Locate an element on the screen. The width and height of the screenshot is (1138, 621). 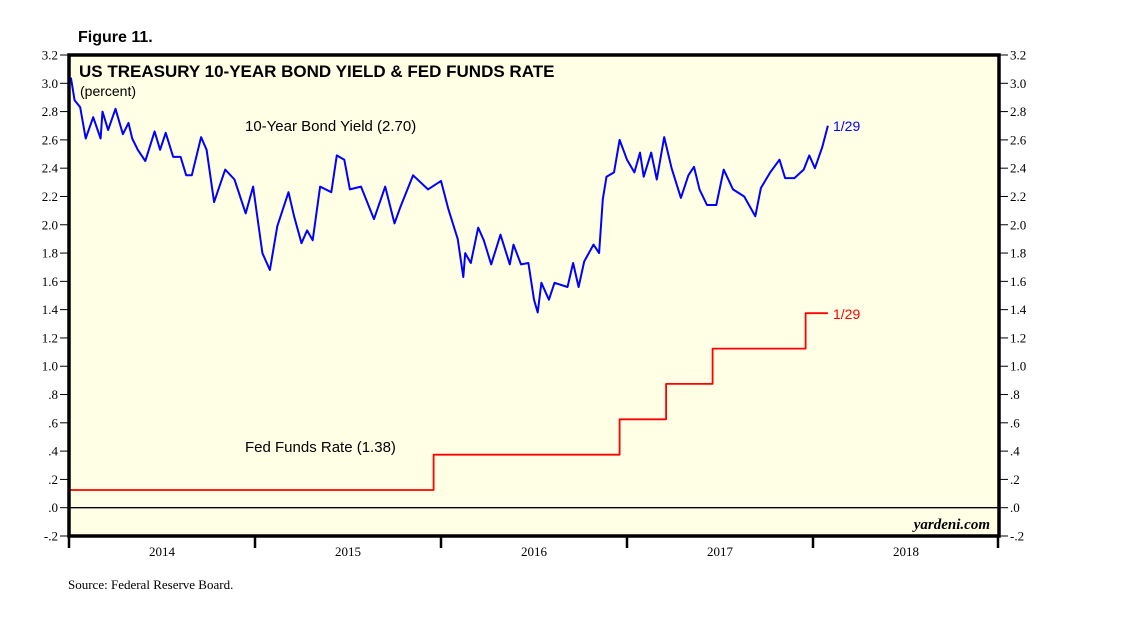
y-tick-label-right: .2 is located at coordinates (1015, 479).